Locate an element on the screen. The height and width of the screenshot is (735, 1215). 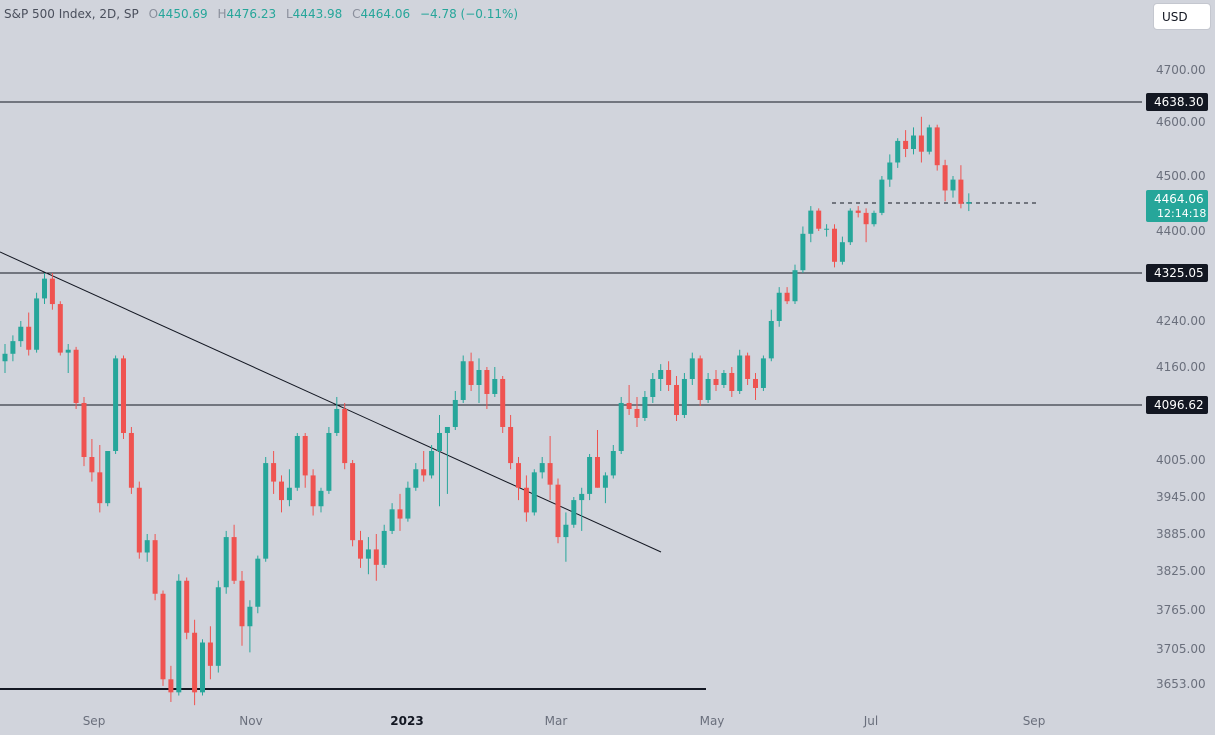
y-tick-label: 3825.00 is located at coordinates (1181, 571).